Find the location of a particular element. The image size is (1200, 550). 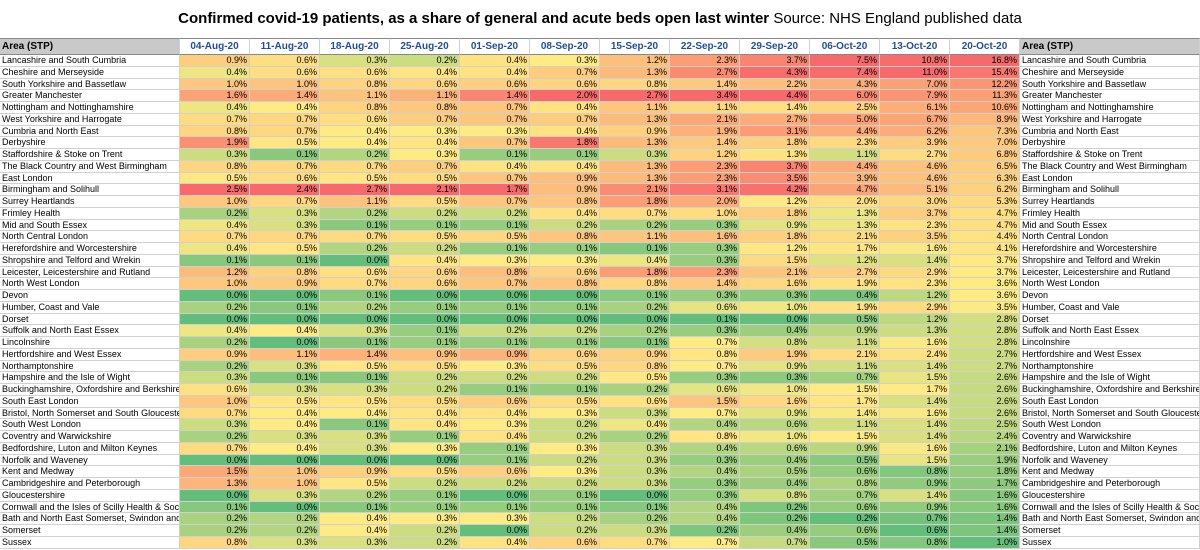

data-cell: 3.5% is located at coordinates (775, 178).